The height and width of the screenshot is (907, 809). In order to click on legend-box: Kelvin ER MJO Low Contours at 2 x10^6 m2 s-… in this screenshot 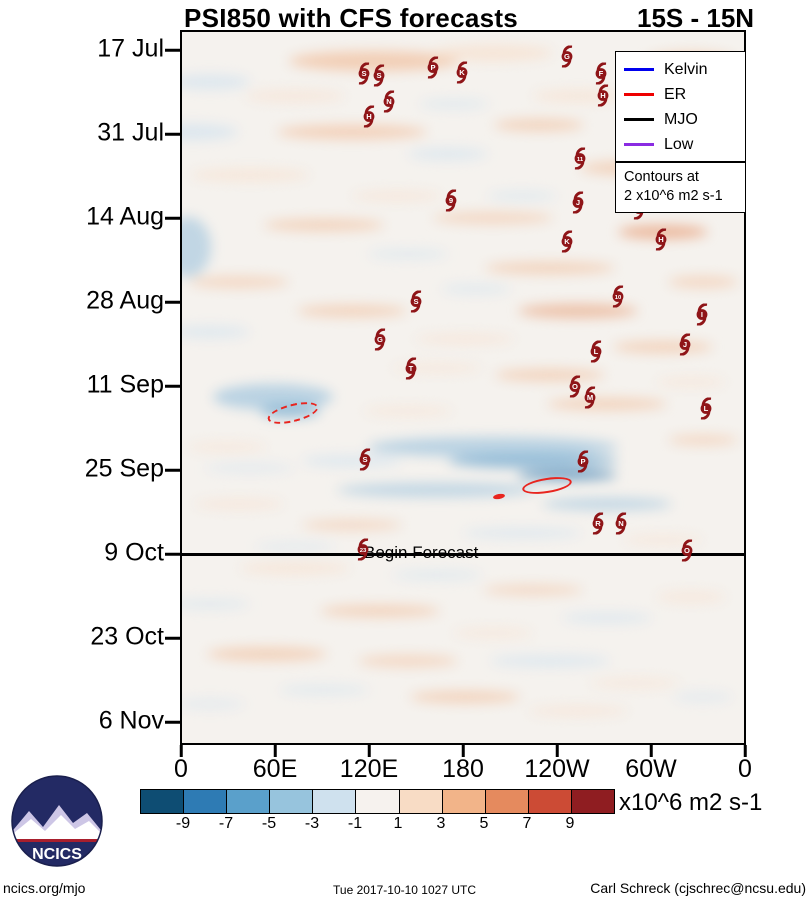, I will do `click(680, 132)`.